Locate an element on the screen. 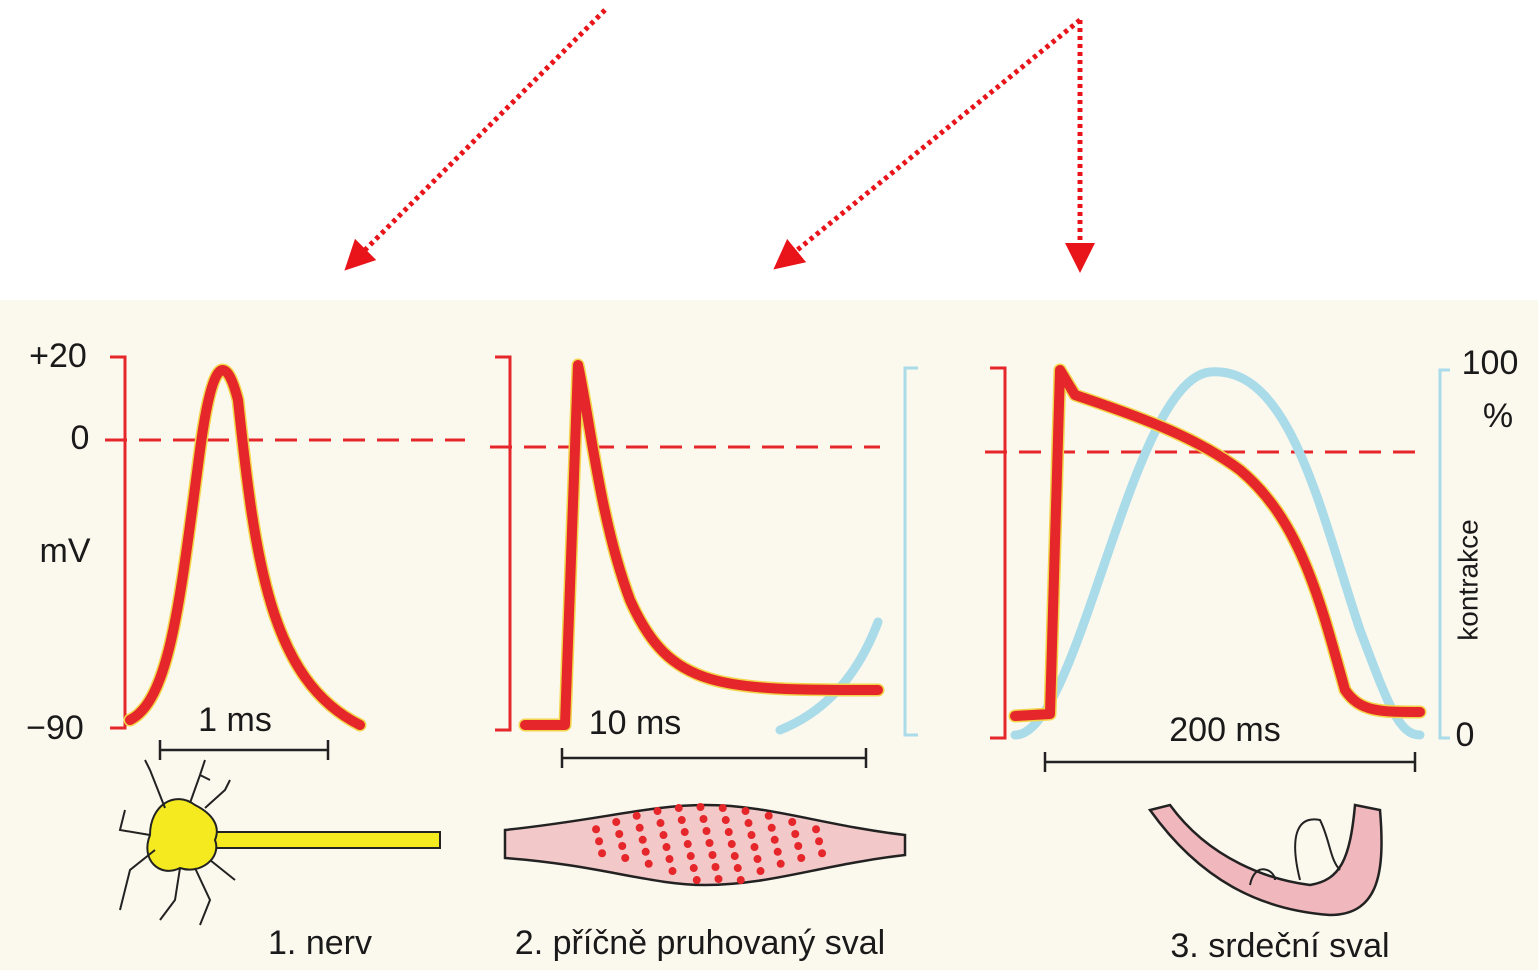 Image resolution: width=1538 pixels, height=970 pixels. time-scale-label: 200 ms is located at coordinates (1225, 730).